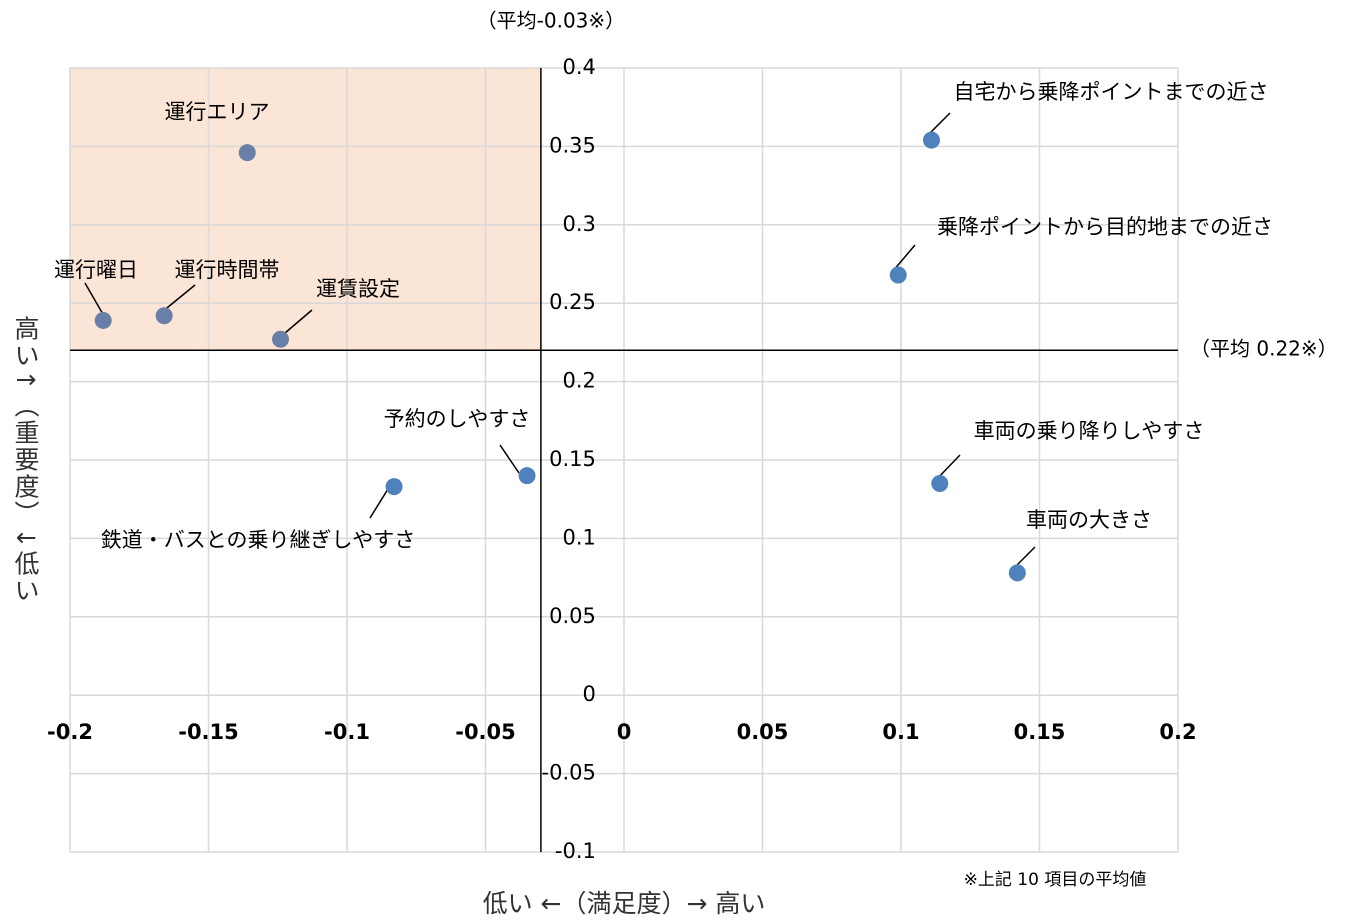 This screenshot has height=923, width=1360. What do you see at coordinates (347, 732) in the screenshot?
I see `x-tick-label: -0.1` at bounding box center [347, 732].